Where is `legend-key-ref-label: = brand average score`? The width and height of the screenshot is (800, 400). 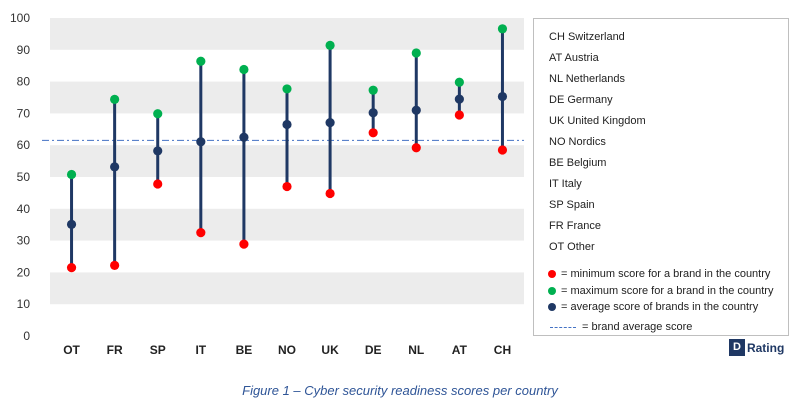
legend-key-ref-label: = brand average score is located at coordinates (637, 327).